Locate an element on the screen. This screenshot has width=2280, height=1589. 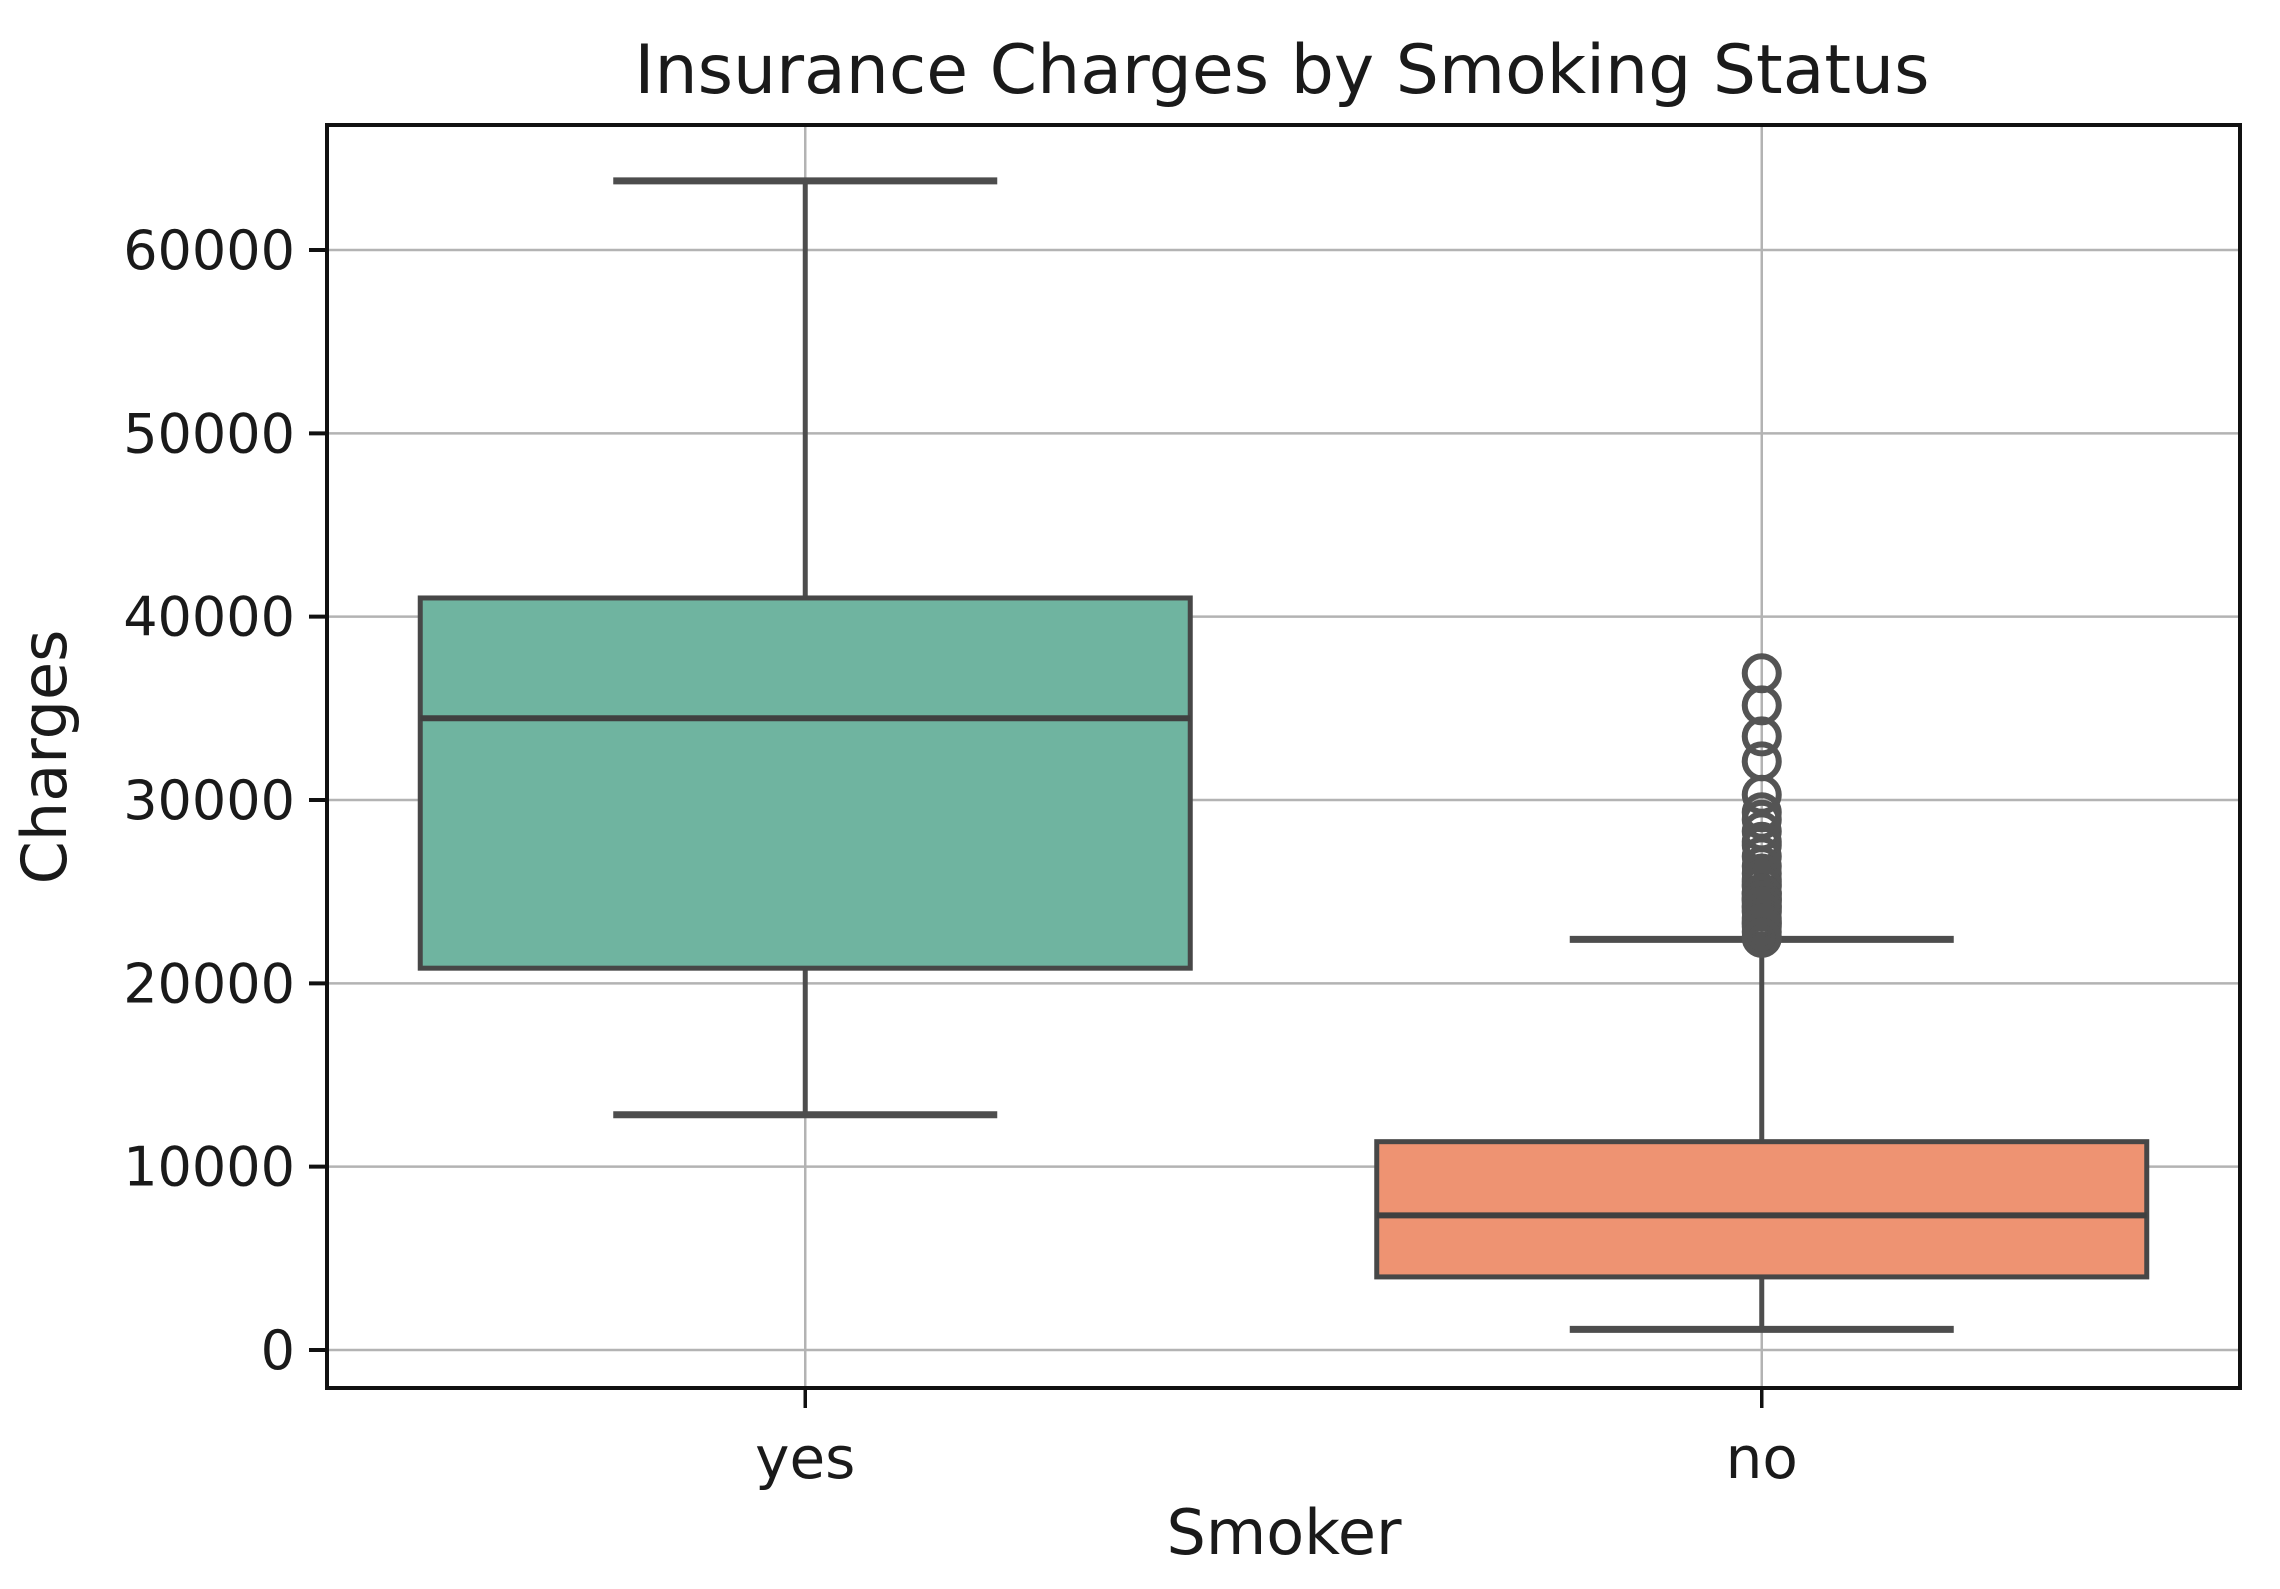
y-axis-label: Charges is located at coordinates (44, 757).